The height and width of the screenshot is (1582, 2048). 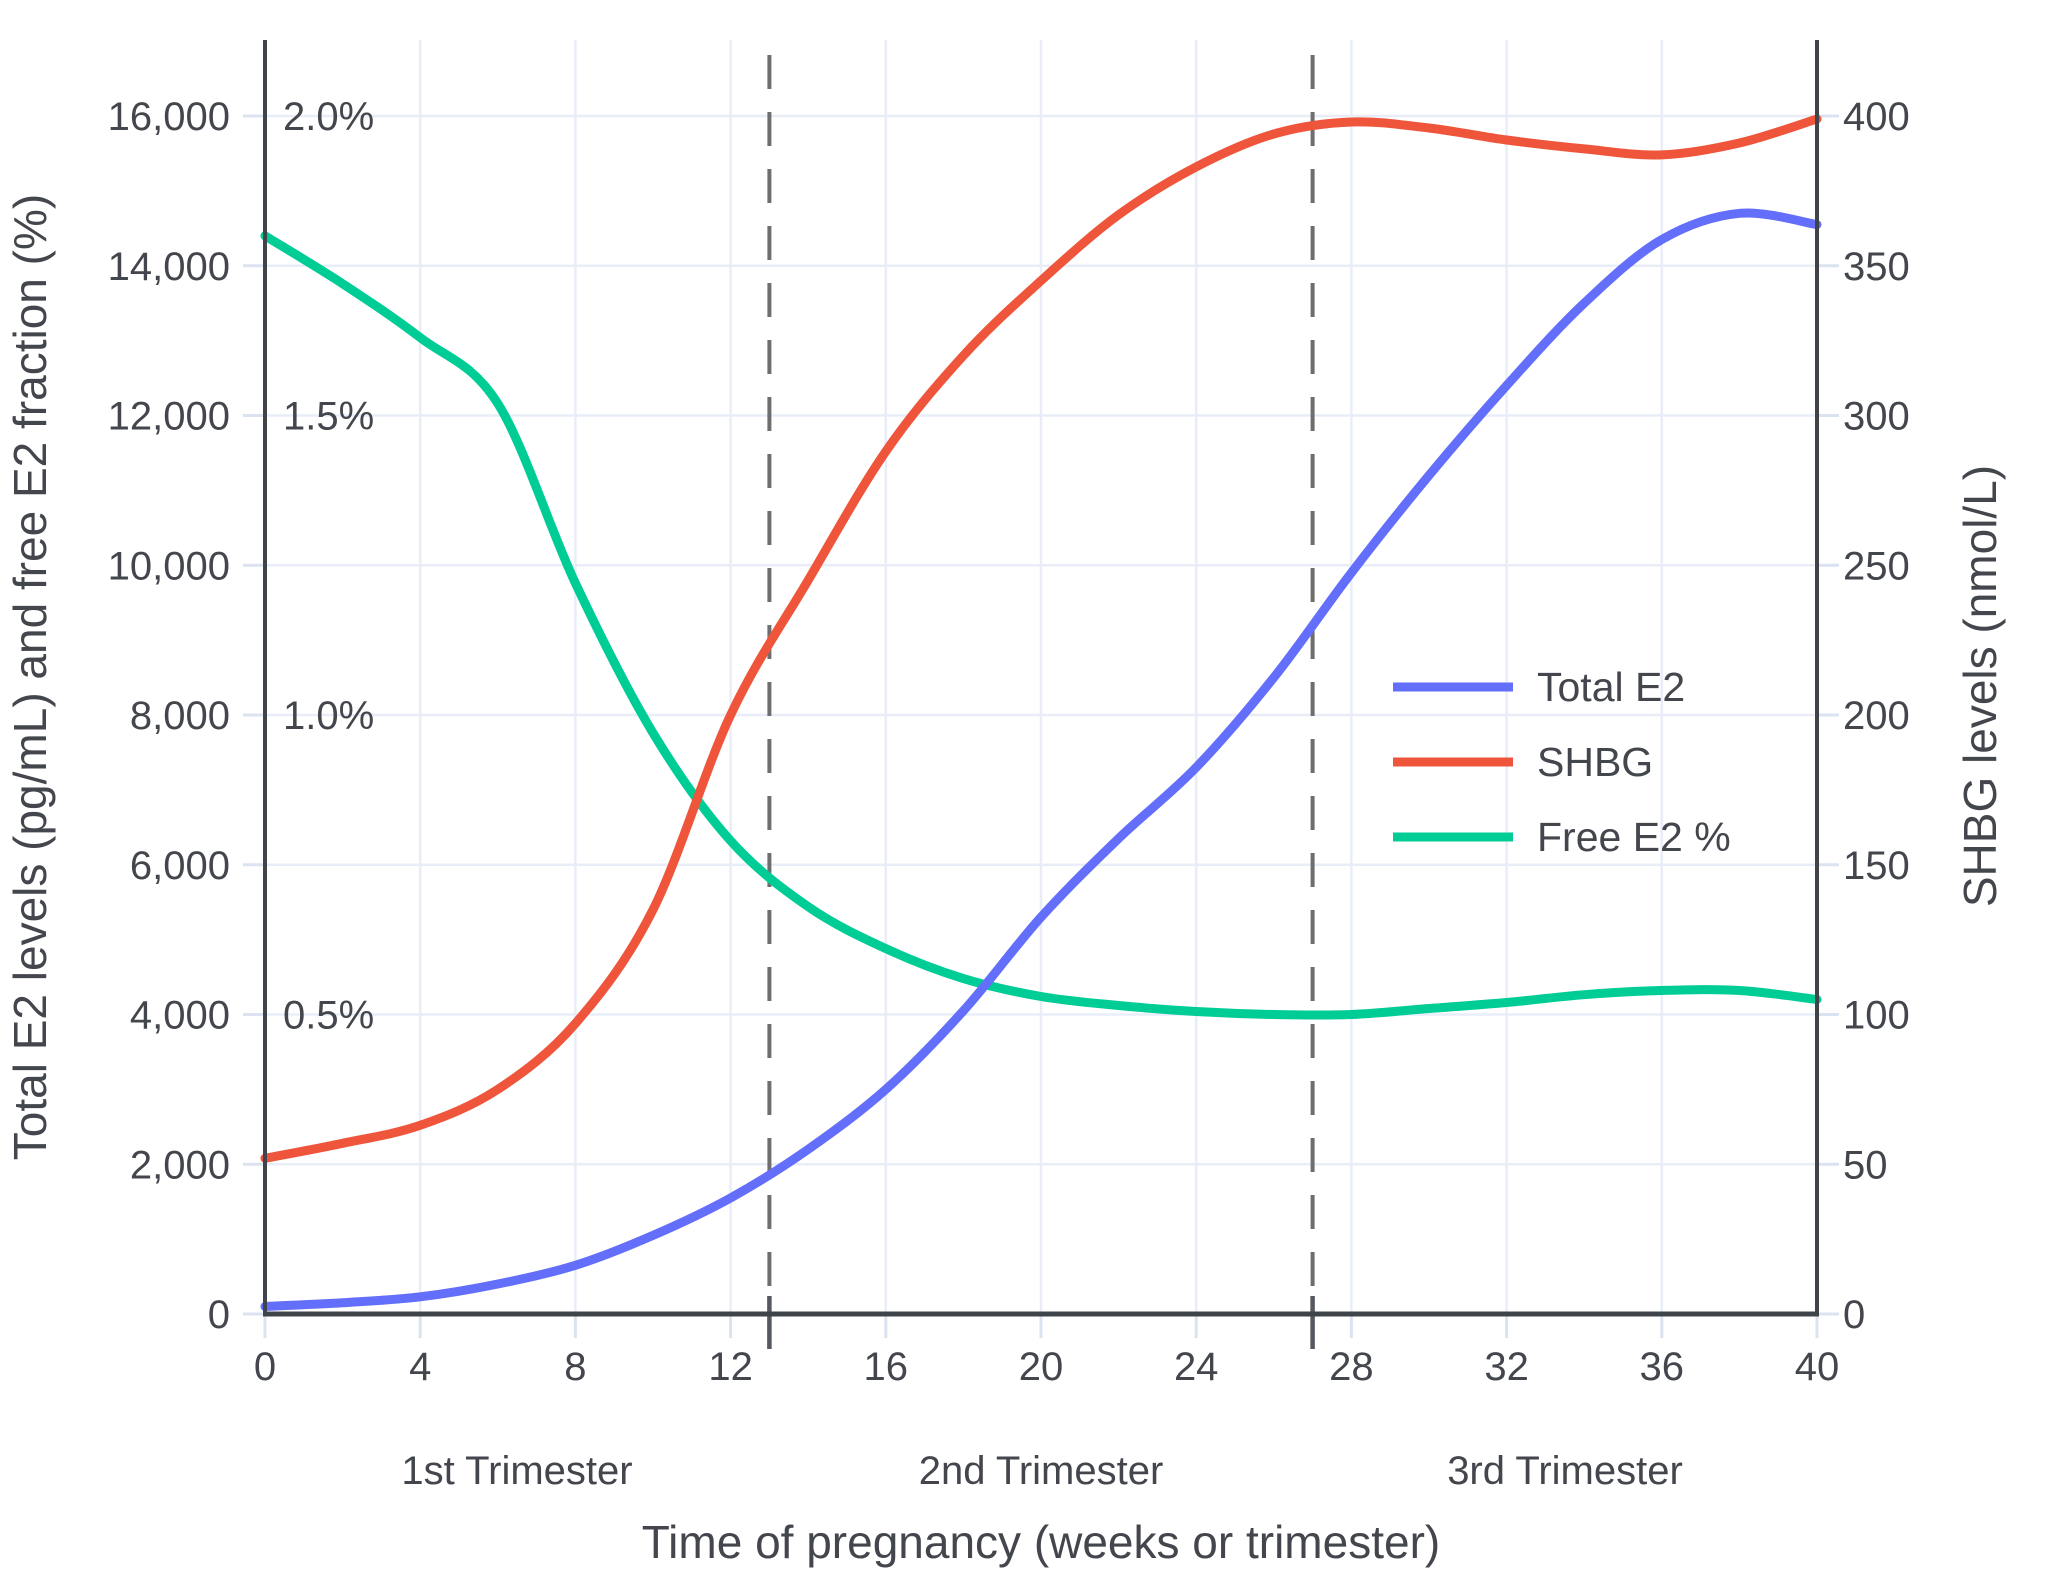 What do you see at coordinates (1876, 417) in the screenshot?
I see `right-axis-tick-label: 300` at bounding box center [1876, 417].